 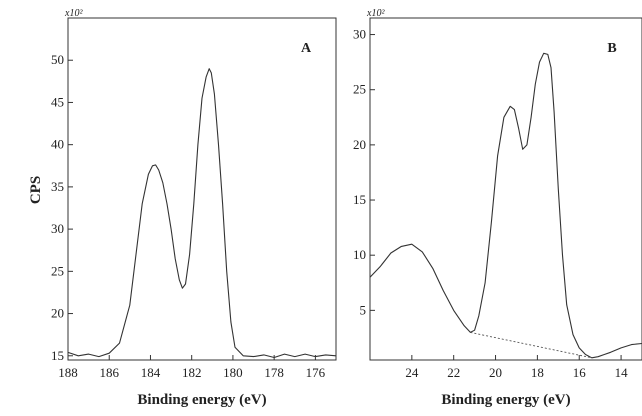 I want to click on x-tick-label: 22, so click(x=453, y=372).